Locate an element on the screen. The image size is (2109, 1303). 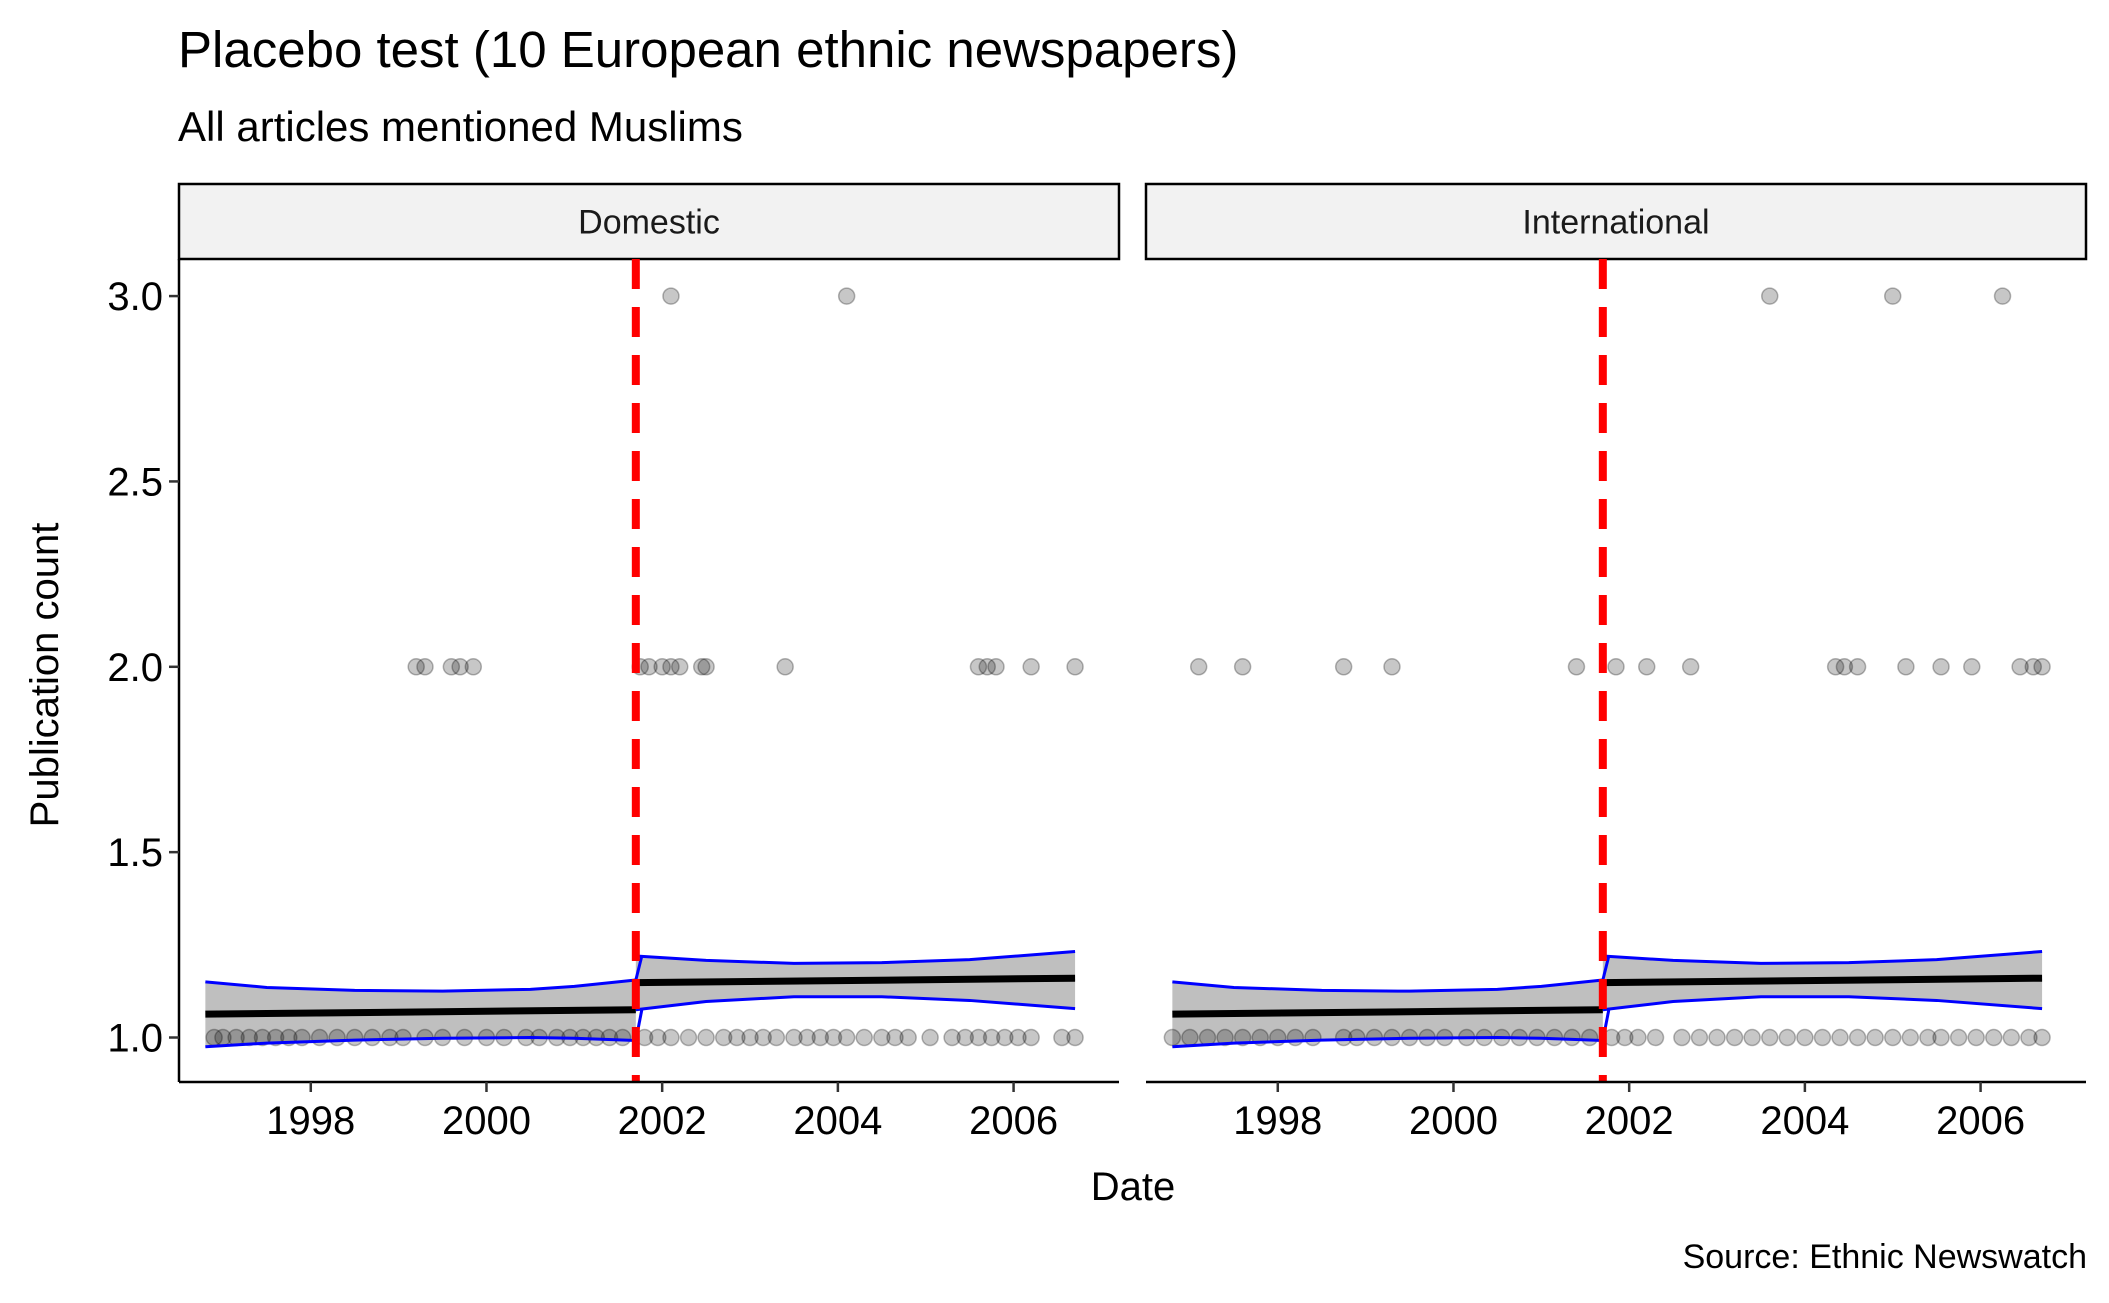
x-axis-label: Date is located at coordinates (1133, 1187).